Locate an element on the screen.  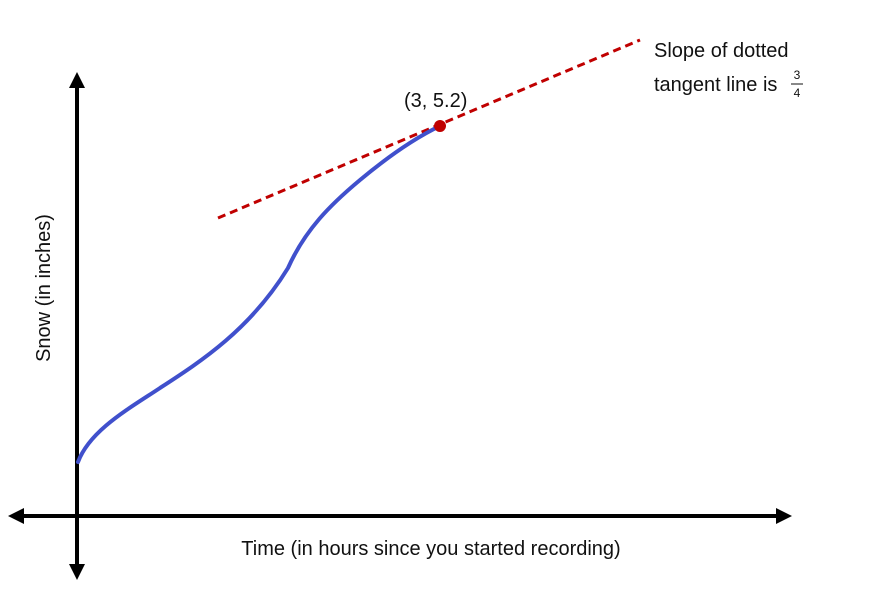
x-axis-left-arrowhead is located at coordinates (16, 516).